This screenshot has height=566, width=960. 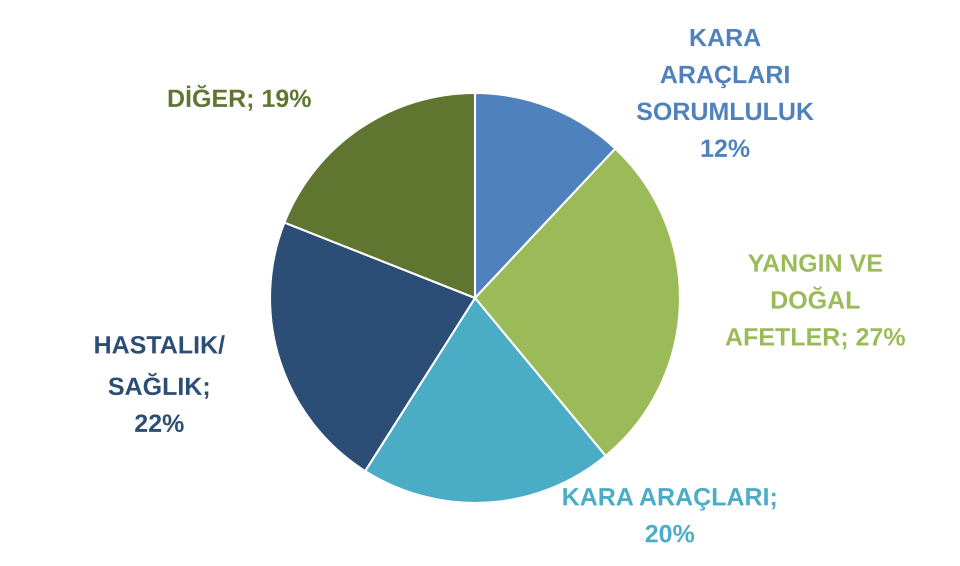 What do you see at coordinates (815, 302) in the screenshot?
I see `slice-label: YANGIN VE DOĞAL AFETLER; 27%` at bounding box center [815, 302].